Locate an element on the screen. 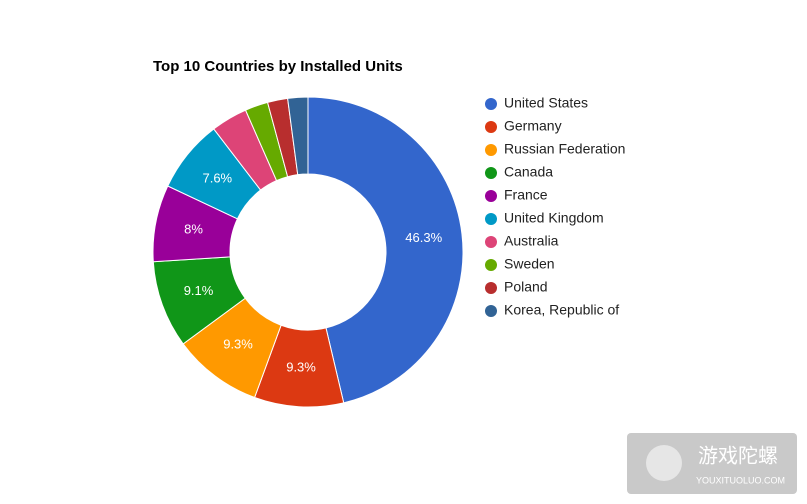  slice-label: 9.1% is located at coordinates (199, 290).